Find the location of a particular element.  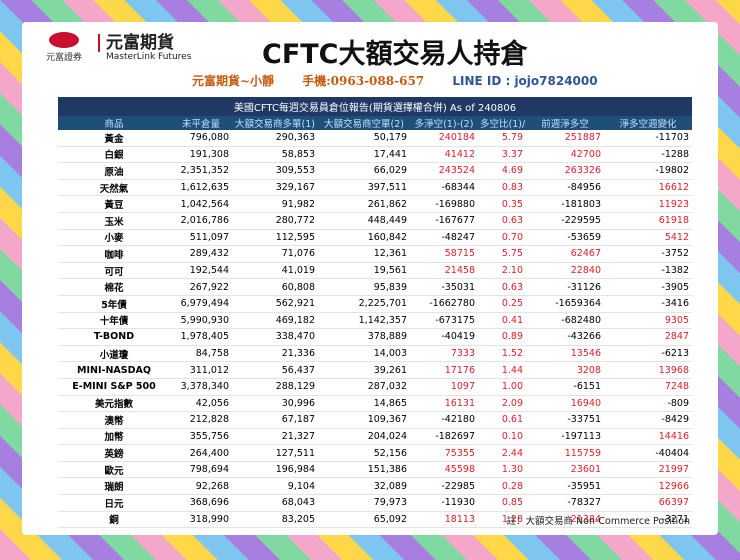

cell: 12,361 is located at coordinates (364, 254).